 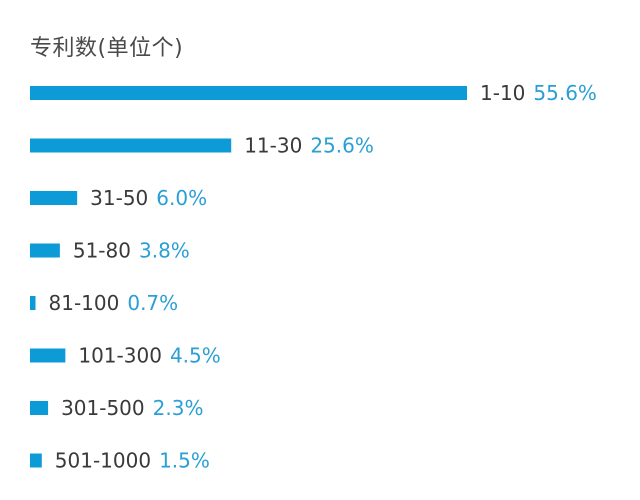 I want to click on percent-label: 55.6%, so click(x=565, y=93).